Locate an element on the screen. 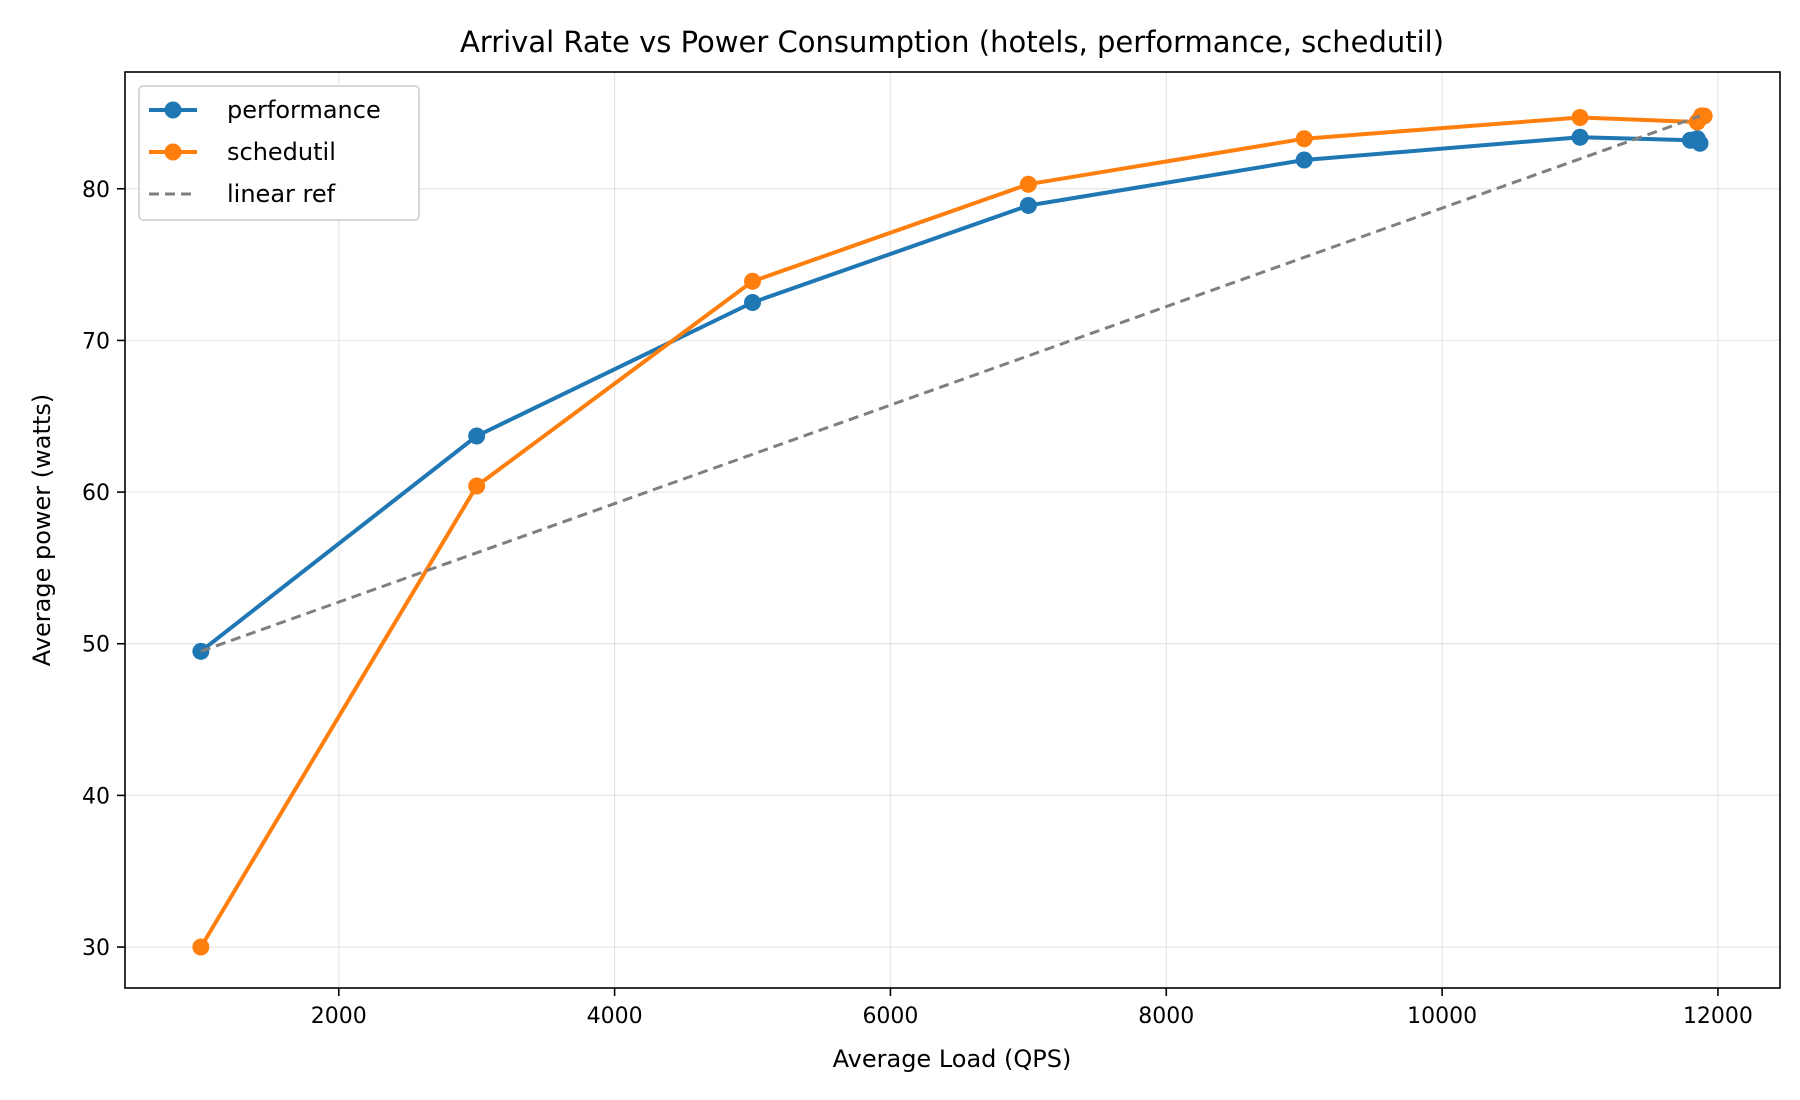 The image size is (1800, 1100). legend-label-performance: performance is located at coordinates (304, 110).